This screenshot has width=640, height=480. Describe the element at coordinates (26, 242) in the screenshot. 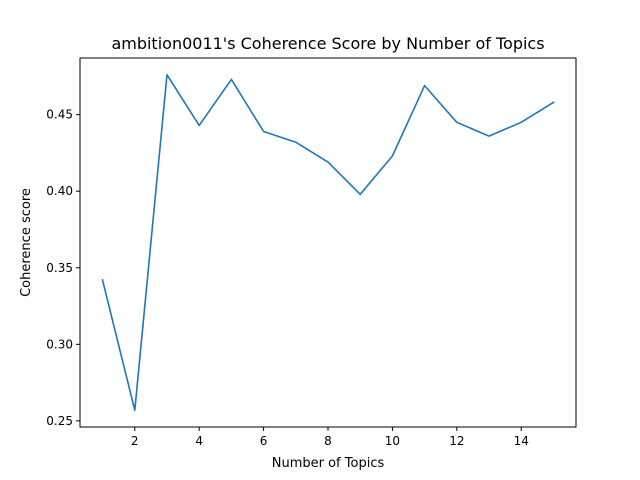

I see `y-axis-label: Coherence score` at that location.